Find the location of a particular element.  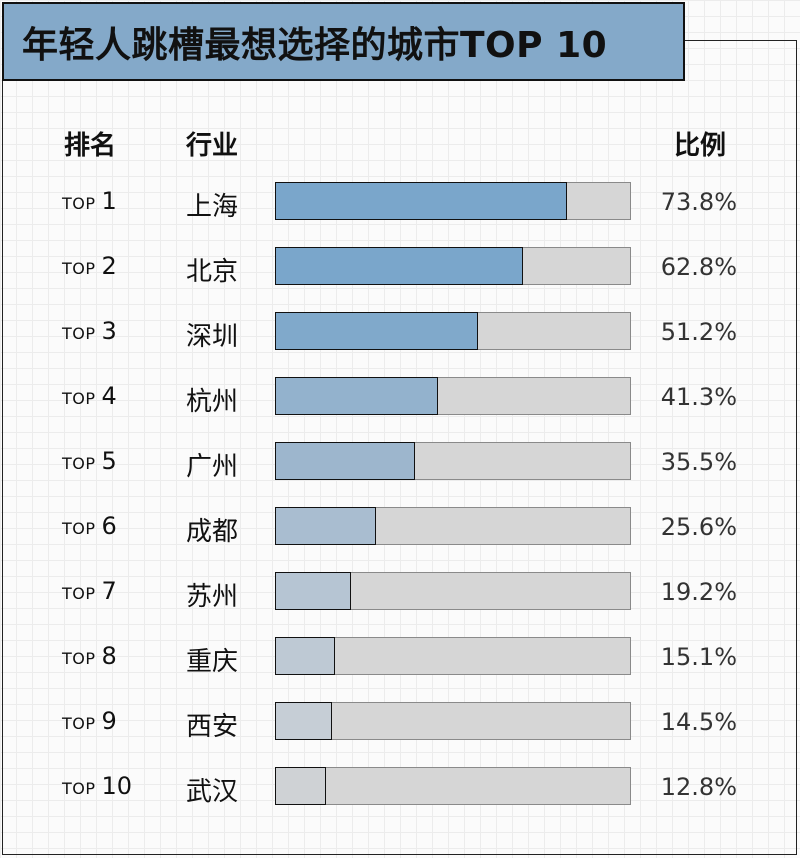

bar-row: TOP 9 西安 14.5% is located at coordinates (400, 722).